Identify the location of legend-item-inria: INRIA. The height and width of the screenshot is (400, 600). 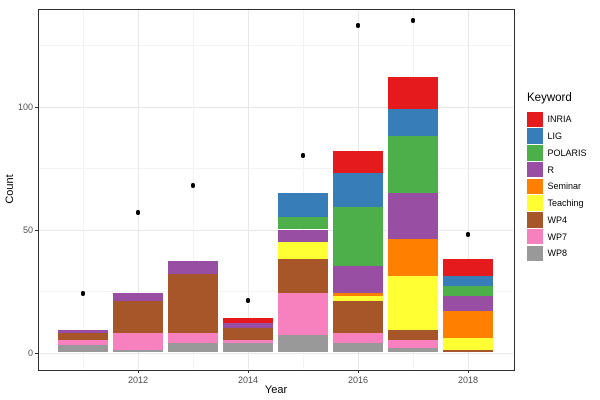
(557, 119).